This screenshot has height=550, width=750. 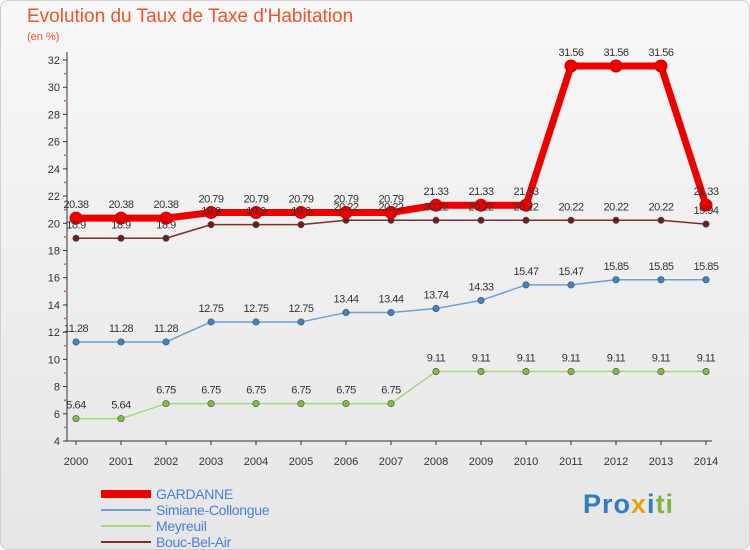 I want to click on data-point-gardanne-2002, so click(x=166, y=218).